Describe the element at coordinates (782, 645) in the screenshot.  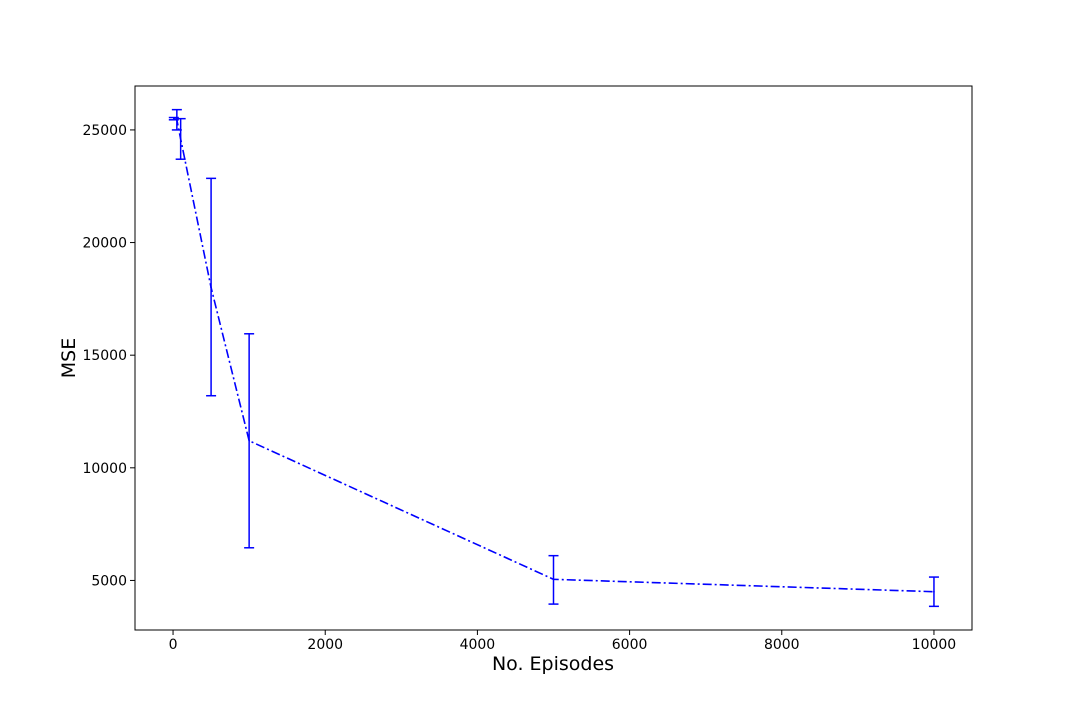
I see `x-tick-label: 8000` at that location.